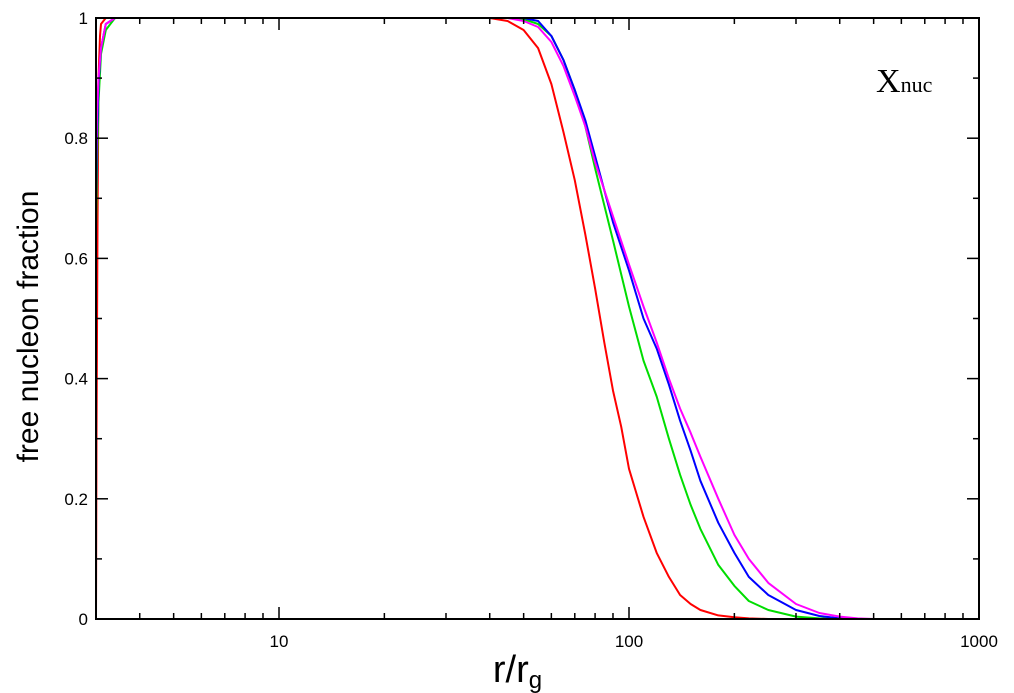  Describe the element at coordinates (76, 258) in the screenshot. I see `y-tick-label: 0.6` at that location.